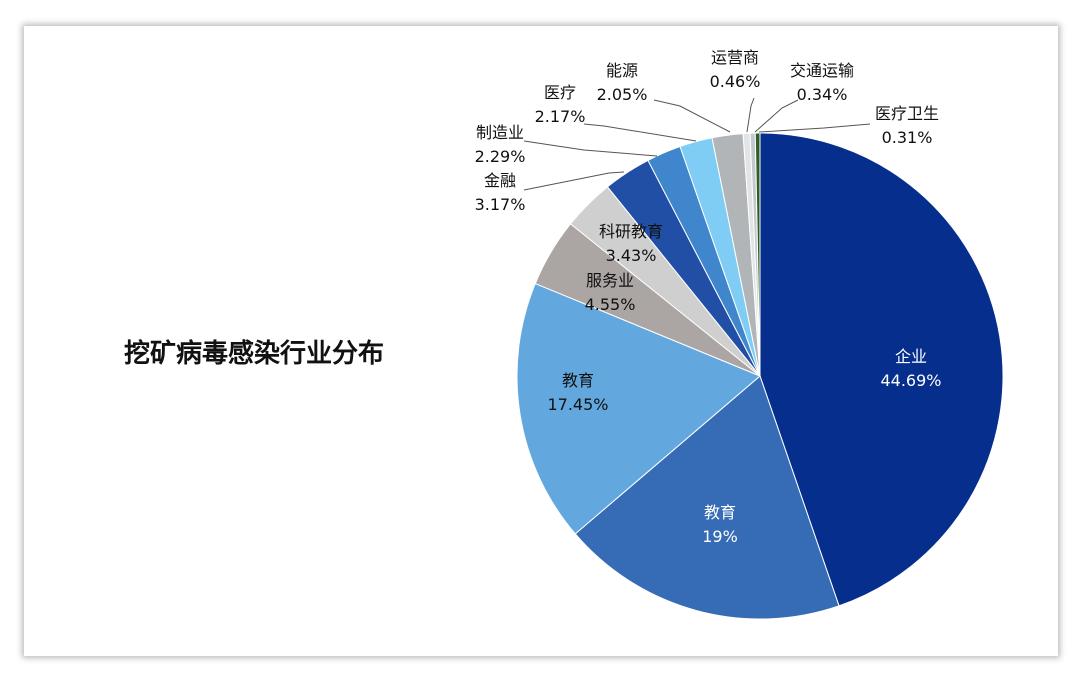  What do you see at coordinates (907, 137) in the screenshot?
I see `slice-label-value: 0.31%` at bounding box center [907, 137].